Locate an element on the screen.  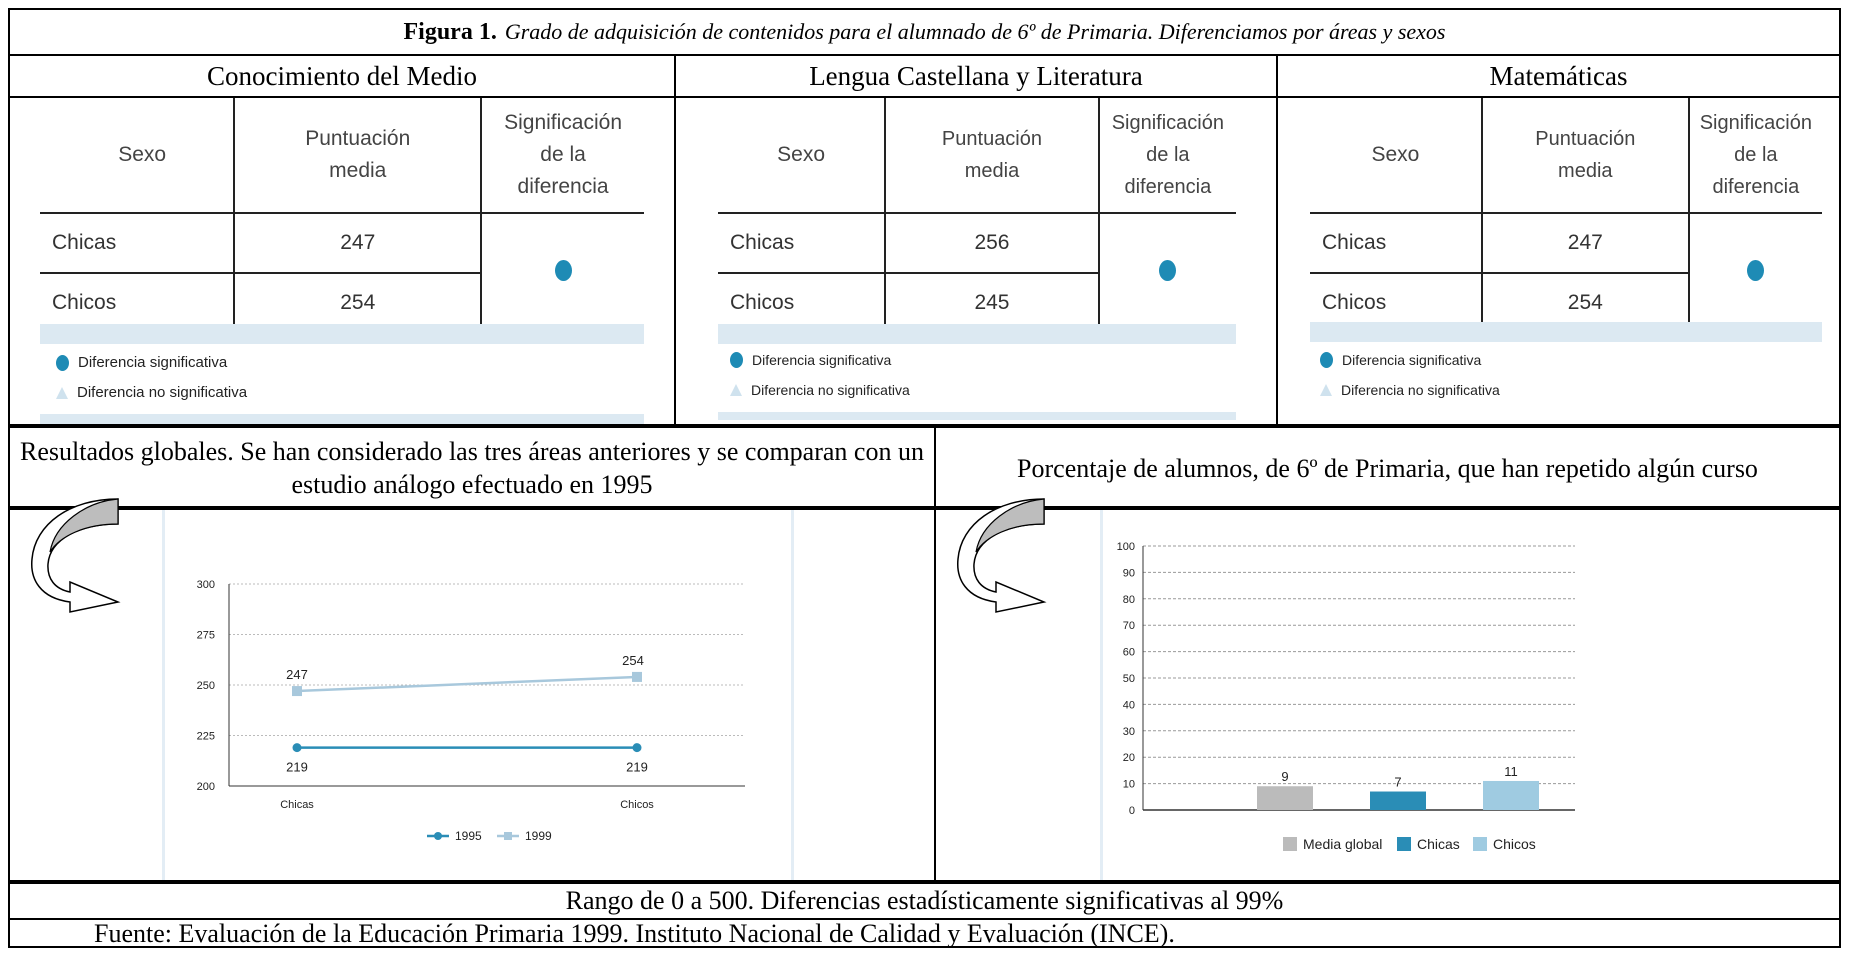
row-valor: 256 is located at coordinates (992, 243).